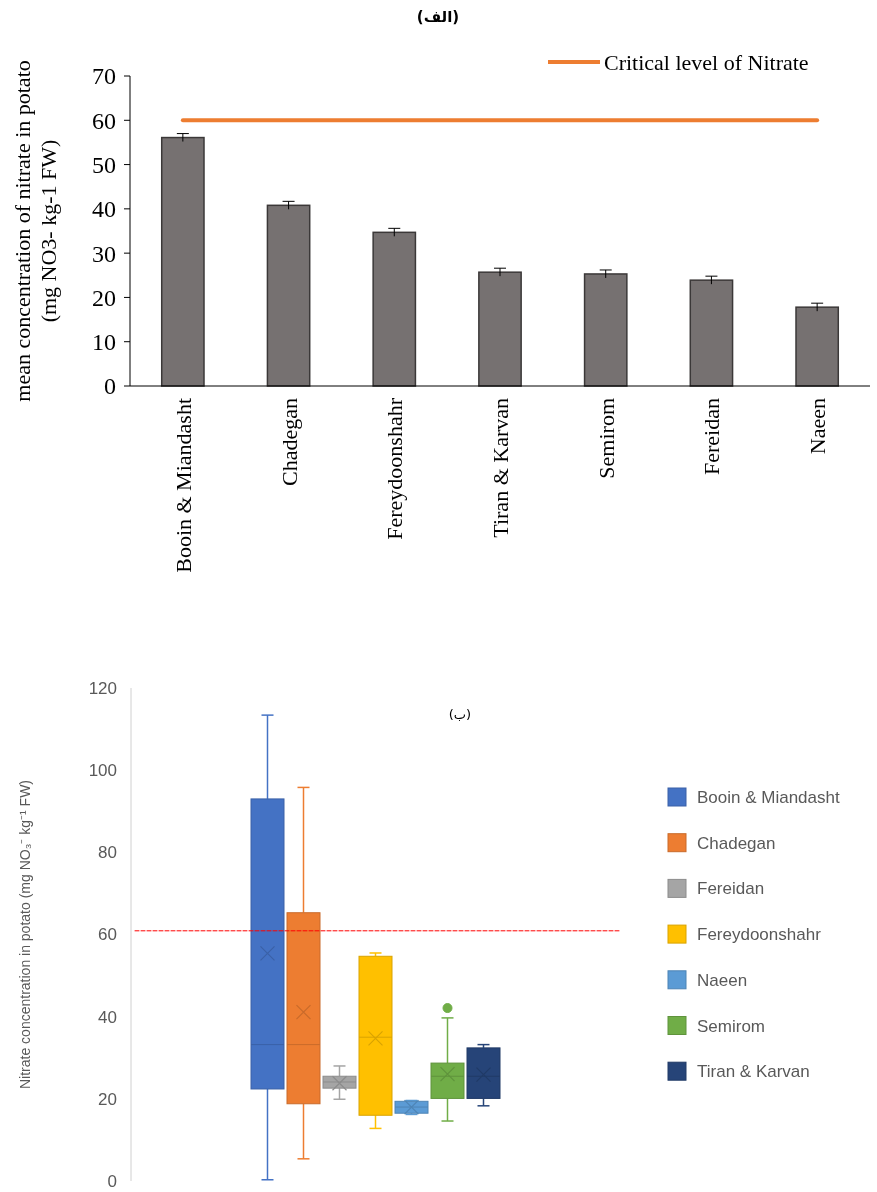 Image resolution: width=877 pixels, height=1192 pixels. Describe the element at coordinates (107, 853) in the screenshot. I see `y-tick-label: 80` at that location.